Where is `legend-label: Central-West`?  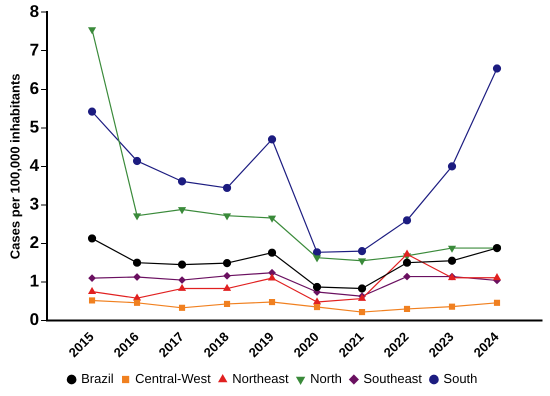
legend-label: Central-West is located at coordinates (173, 378).